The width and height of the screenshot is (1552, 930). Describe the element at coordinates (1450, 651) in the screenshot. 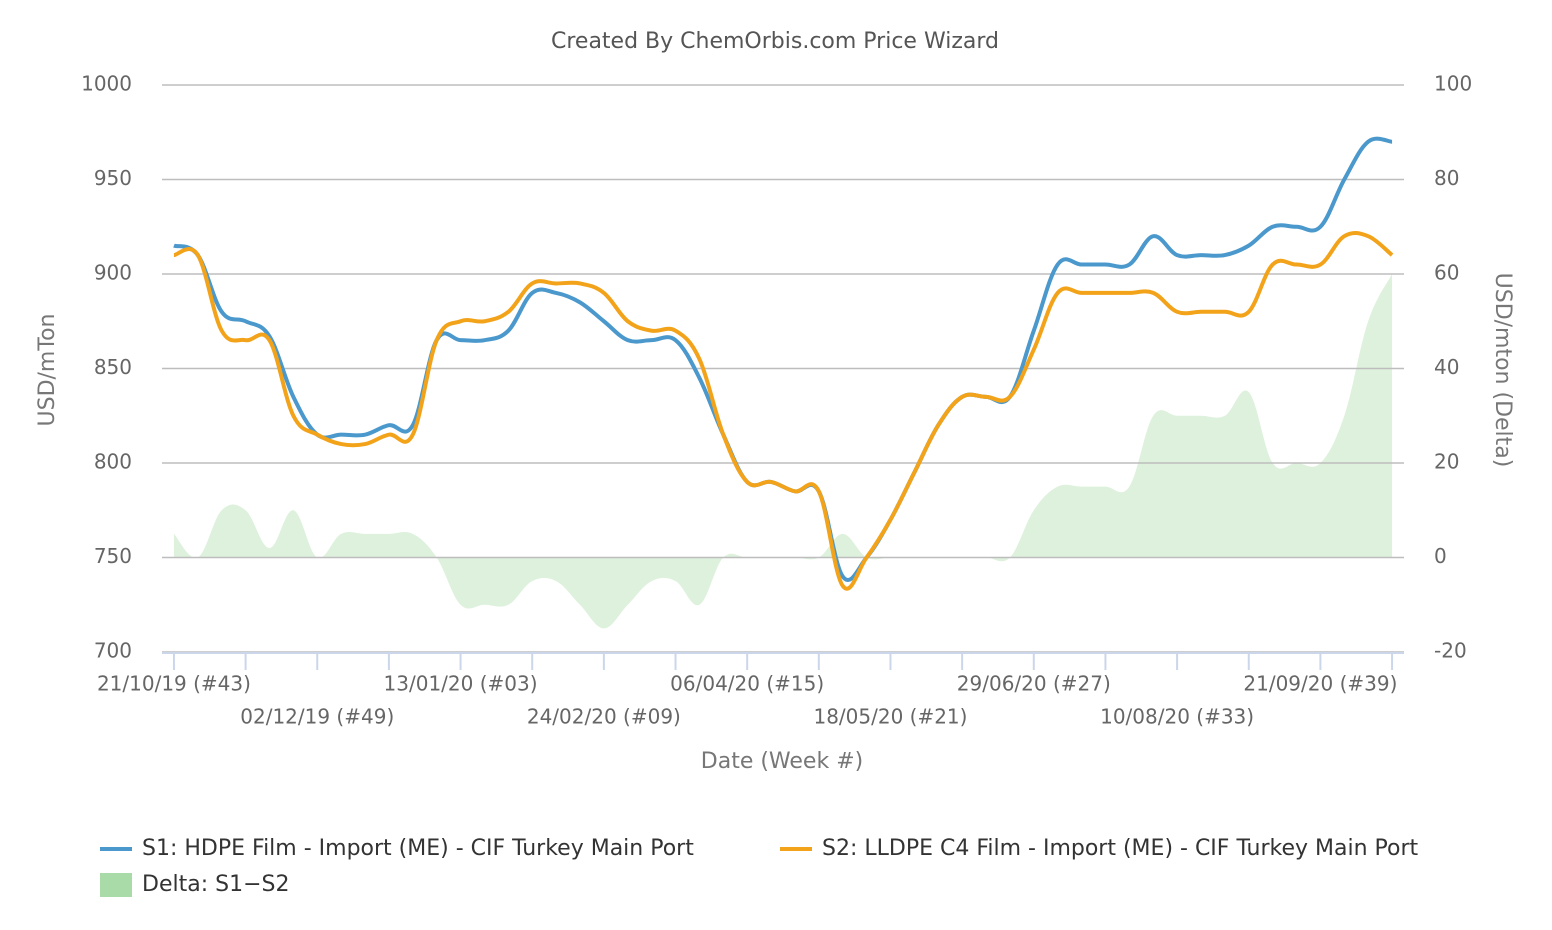

I see `y2-tick-label: -20` at that location.